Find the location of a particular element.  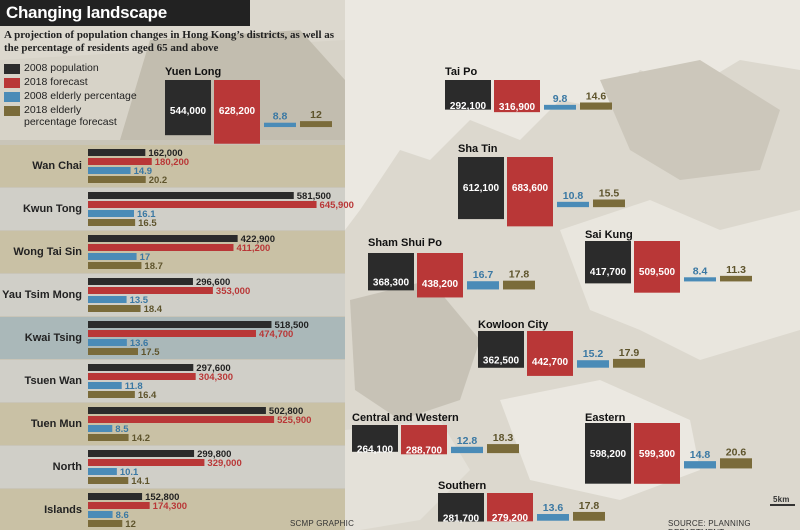

title-bar: Changing landscape is located at coordinates (125, 13).